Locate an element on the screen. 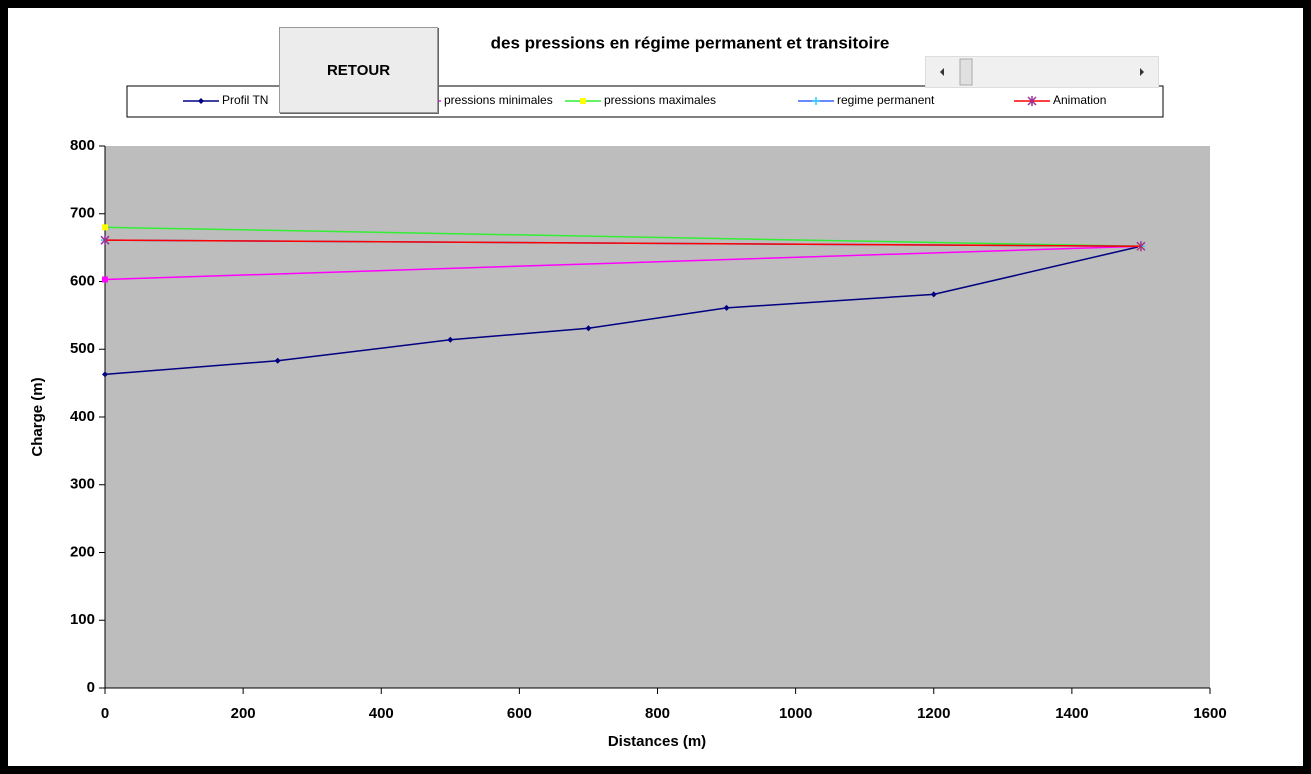 The width and height of the screenshot is (1311, 774). y-tick-label: 200 is located at coordinates (82, 551).